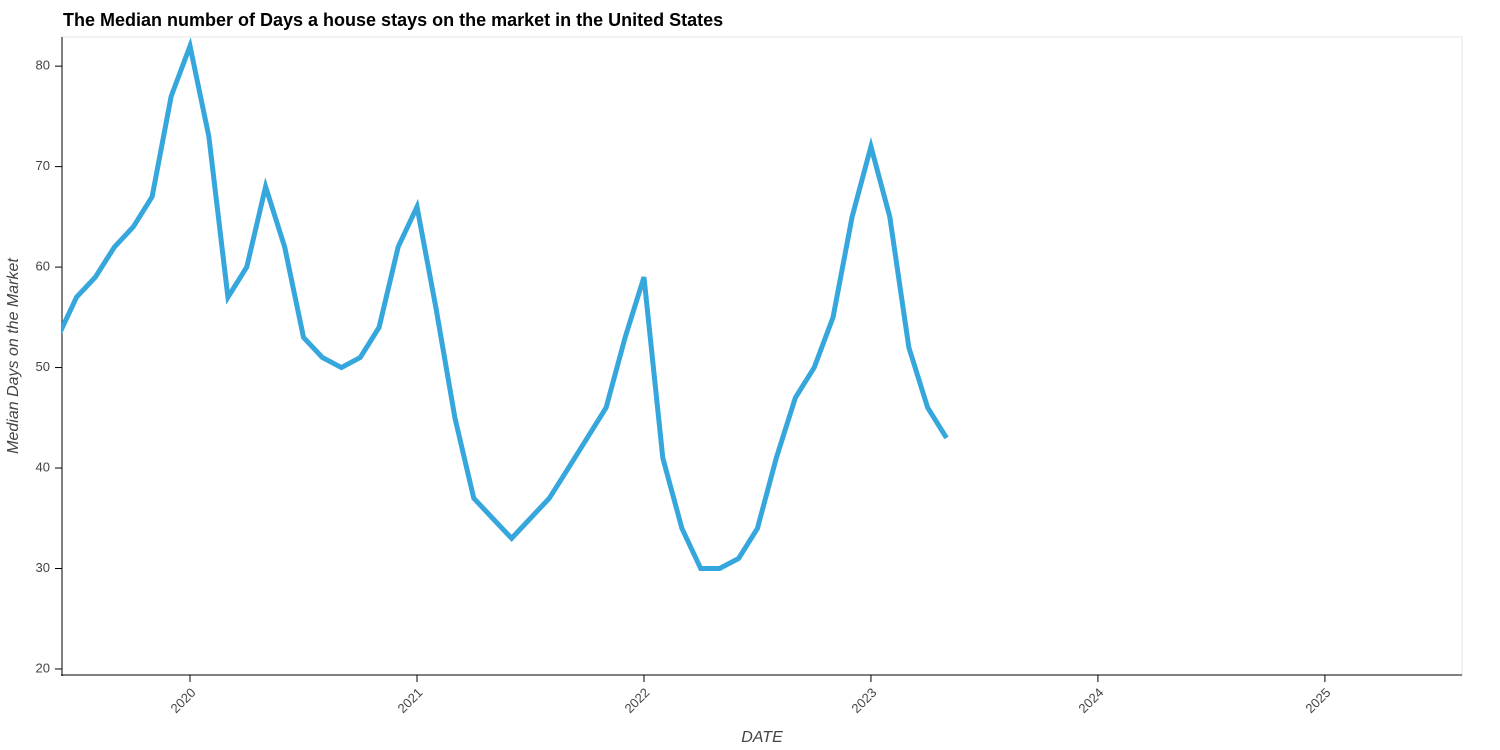 This screenshot has height=750, width=1500. What do you see at coordinates (636, 700) in the screenshot?
I see `x-tick-label: 2022` at bounding box center [636, 700].